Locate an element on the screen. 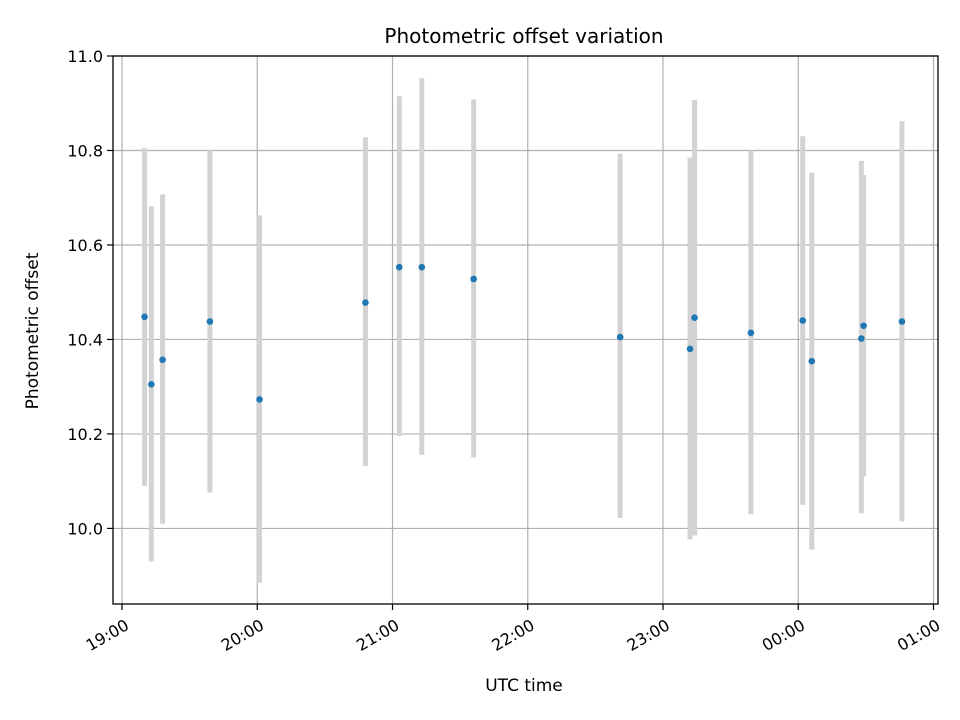 The height and width of the screenshot is (720, 960). y-tick-label: 10.0 is located at coordinates (85, 528).